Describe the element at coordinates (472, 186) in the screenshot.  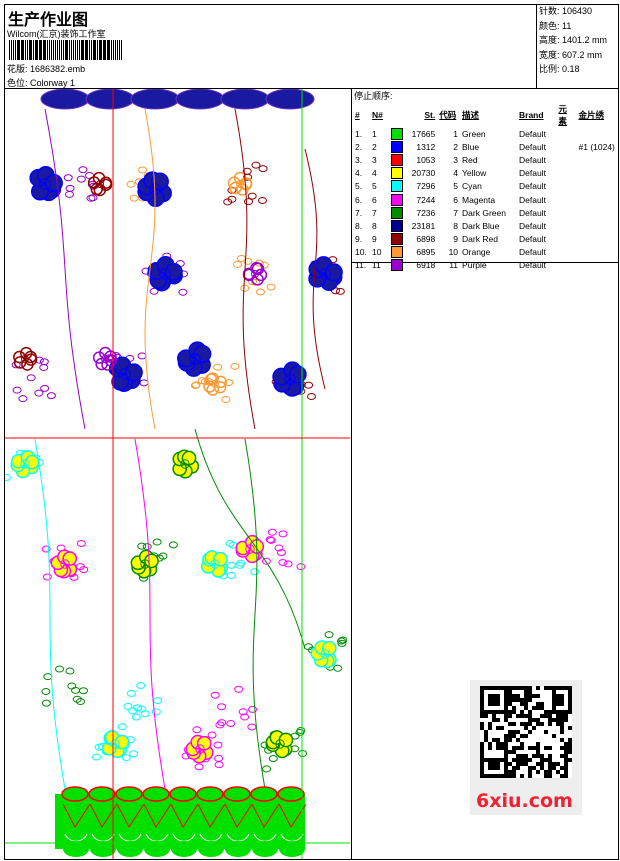
I see `color-description: Cyan` at that location.